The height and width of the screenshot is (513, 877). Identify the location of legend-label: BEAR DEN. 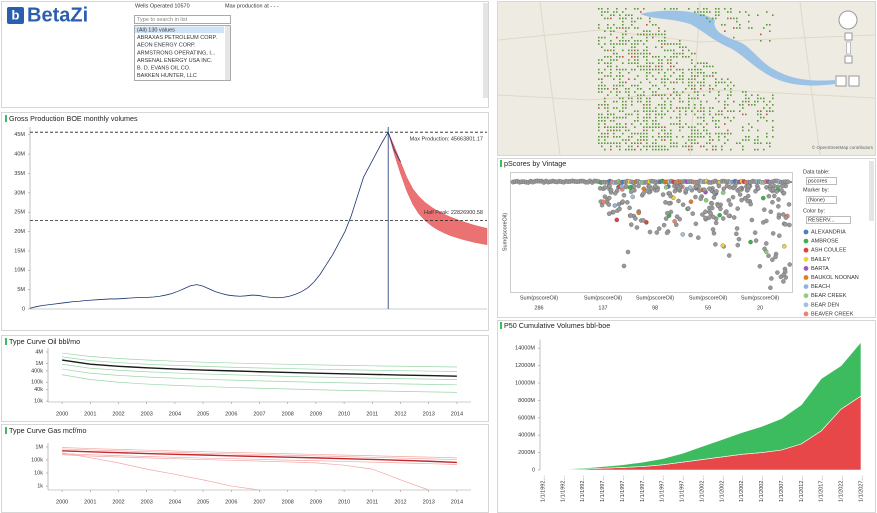
(825, 305).